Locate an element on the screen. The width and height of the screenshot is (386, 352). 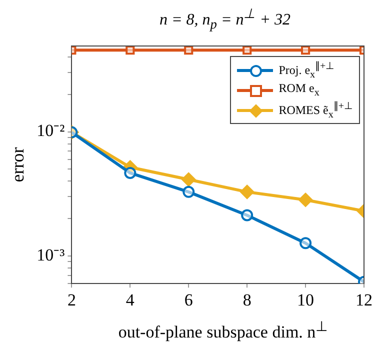
y-tick-label: 10⁻² is located at coordinates (50, 130).